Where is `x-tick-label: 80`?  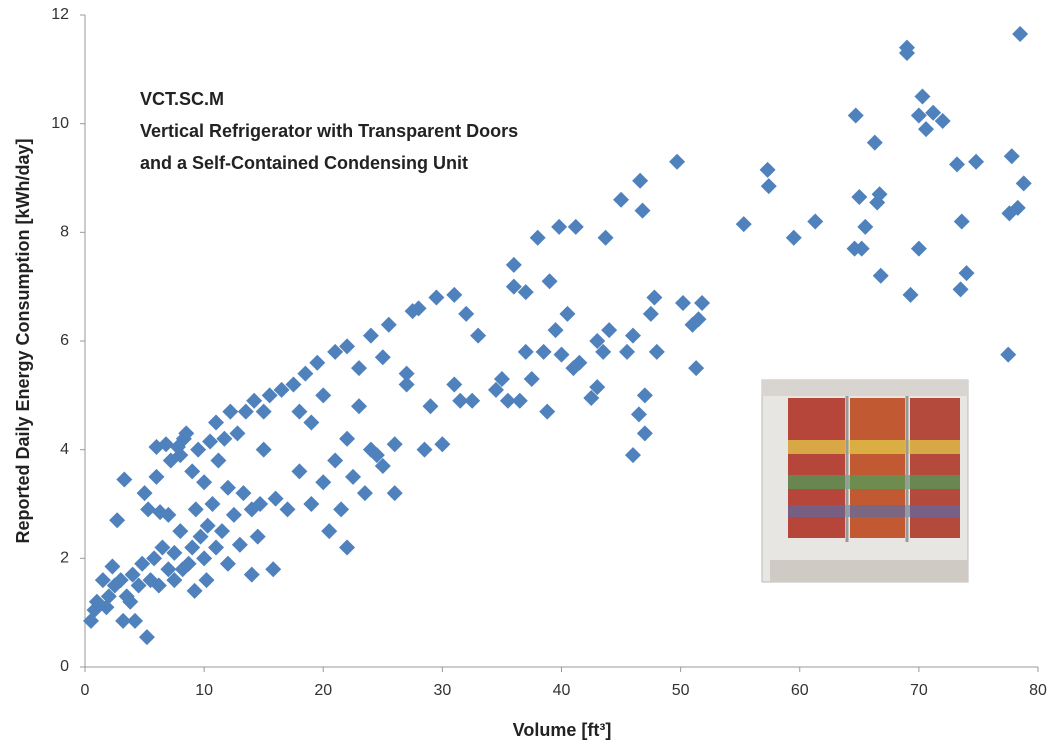
x-tick-label: 80 is located at coordinates (1038, 690).